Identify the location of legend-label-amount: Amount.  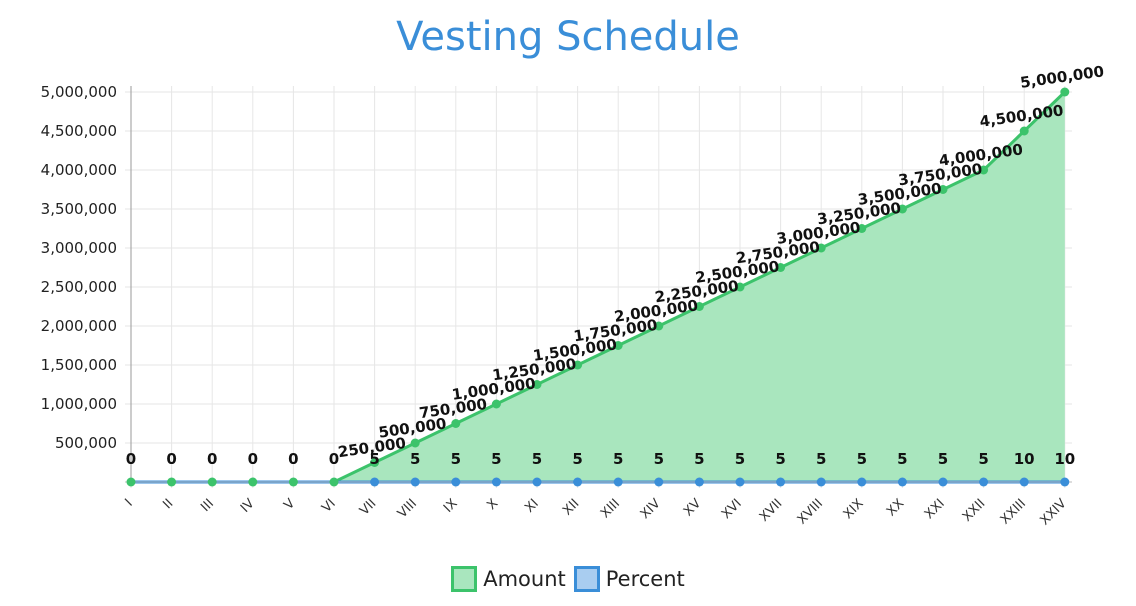
(524, 579).